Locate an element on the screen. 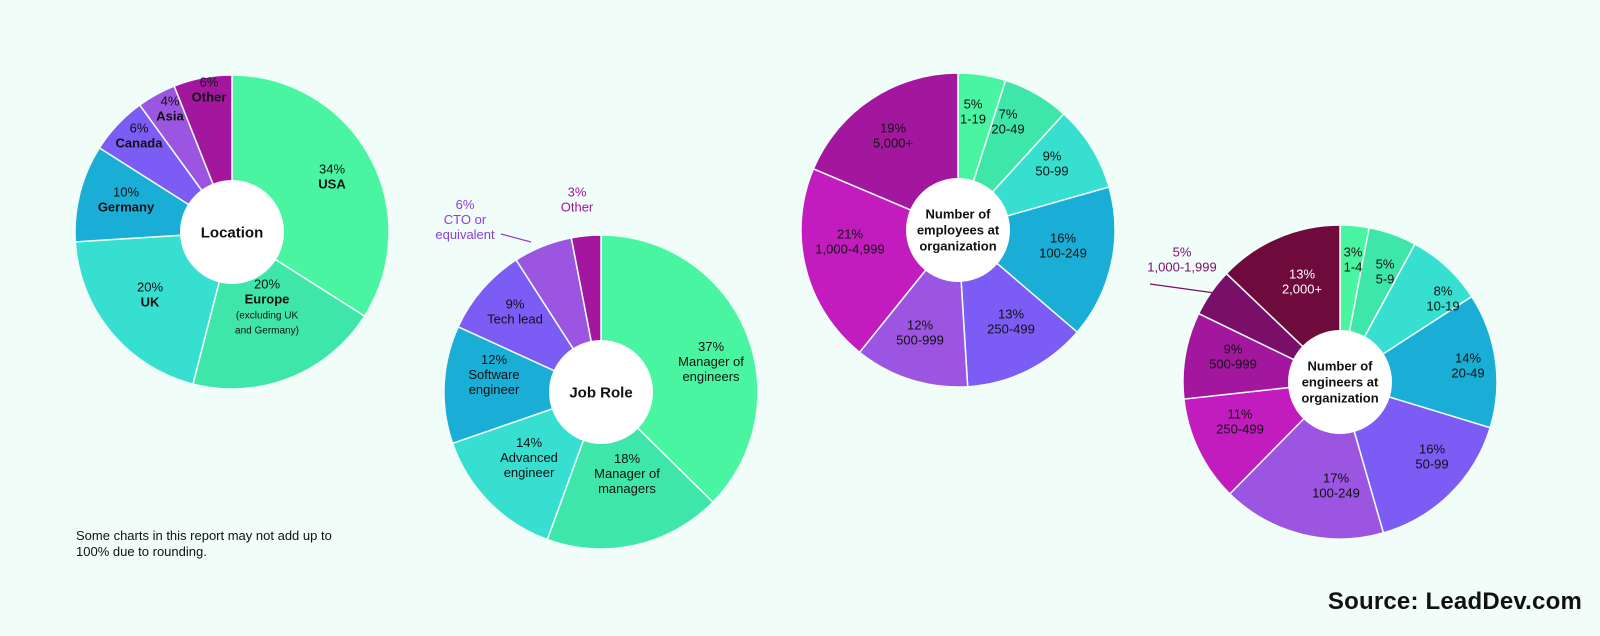 This screenshot has height=636, width=1600. slice-manager-of-engineers is located at coordinates (679, 369).